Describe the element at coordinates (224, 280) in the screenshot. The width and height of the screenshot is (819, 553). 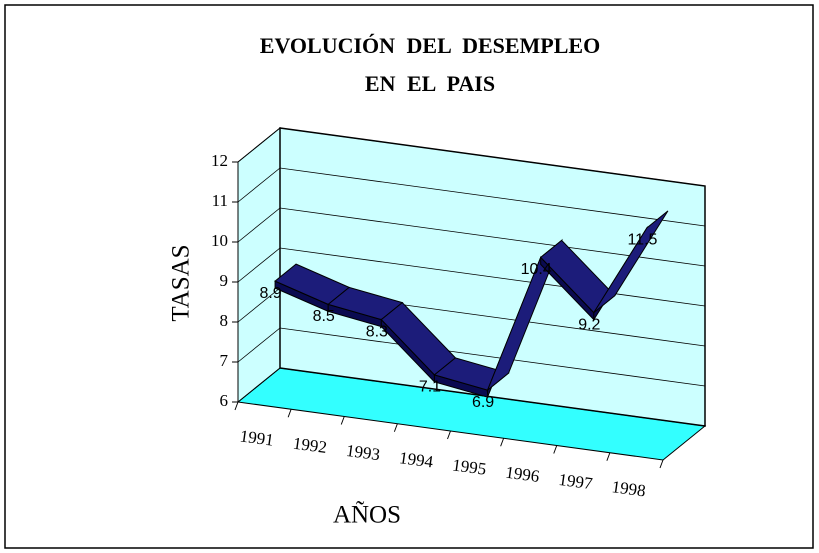
I see `y-tick-label: 9` at that location.